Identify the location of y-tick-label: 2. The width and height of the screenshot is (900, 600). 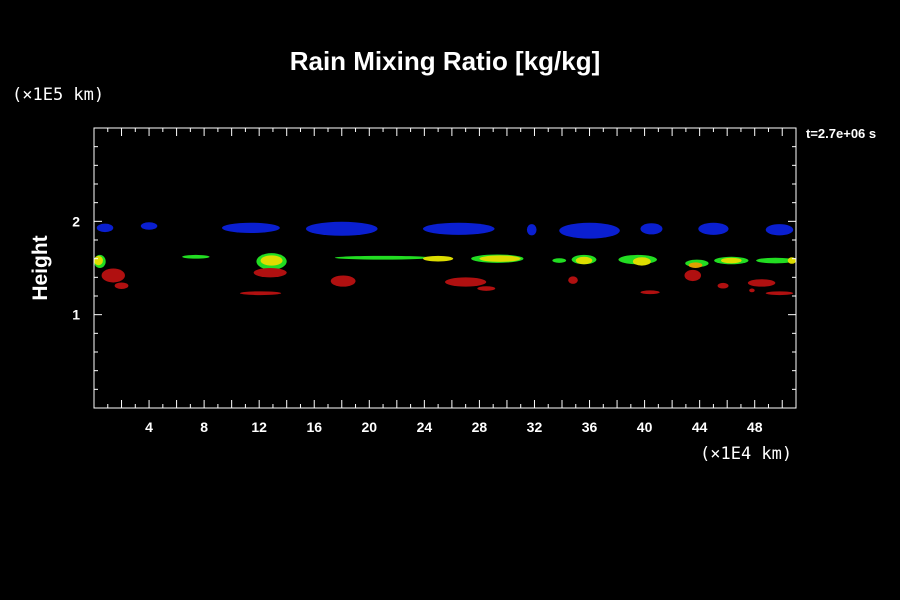
(76, 221).